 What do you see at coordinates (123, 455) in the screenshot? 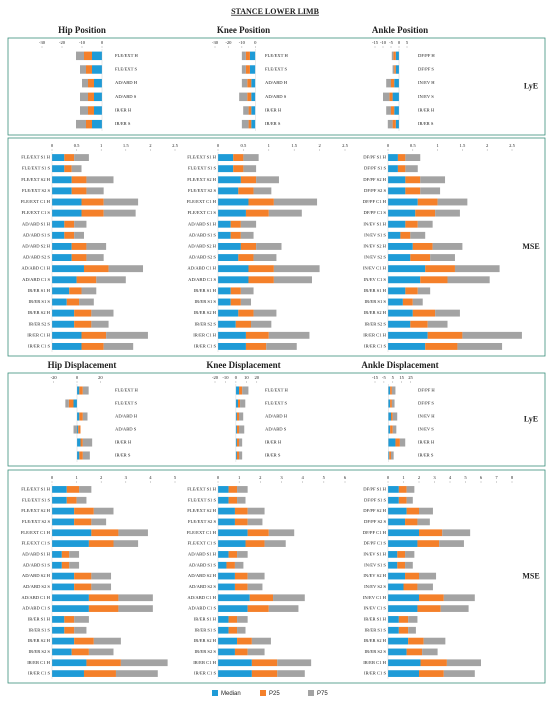
I see `category-label: IR/ER S` at bounding box center [123, 455].